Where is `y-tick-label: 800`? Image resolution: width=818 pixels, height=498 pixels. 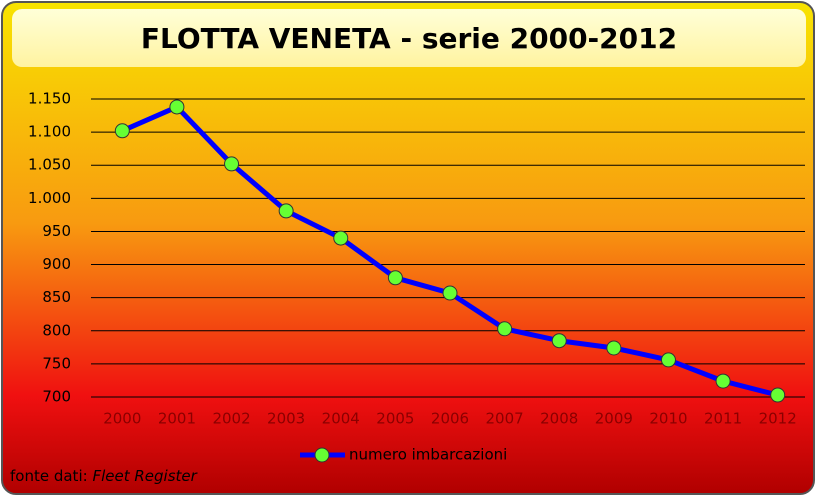 y-tick-label: 800 is located at coordinates (56, 330).